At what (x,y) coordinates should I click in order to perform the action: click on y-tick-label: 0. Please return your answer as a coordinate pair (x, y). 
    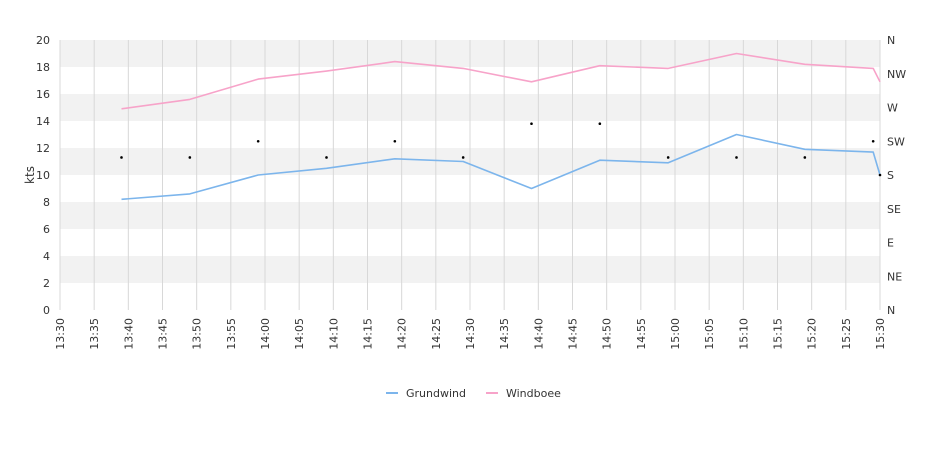
    Looking at the image, I should click on (46, 310).